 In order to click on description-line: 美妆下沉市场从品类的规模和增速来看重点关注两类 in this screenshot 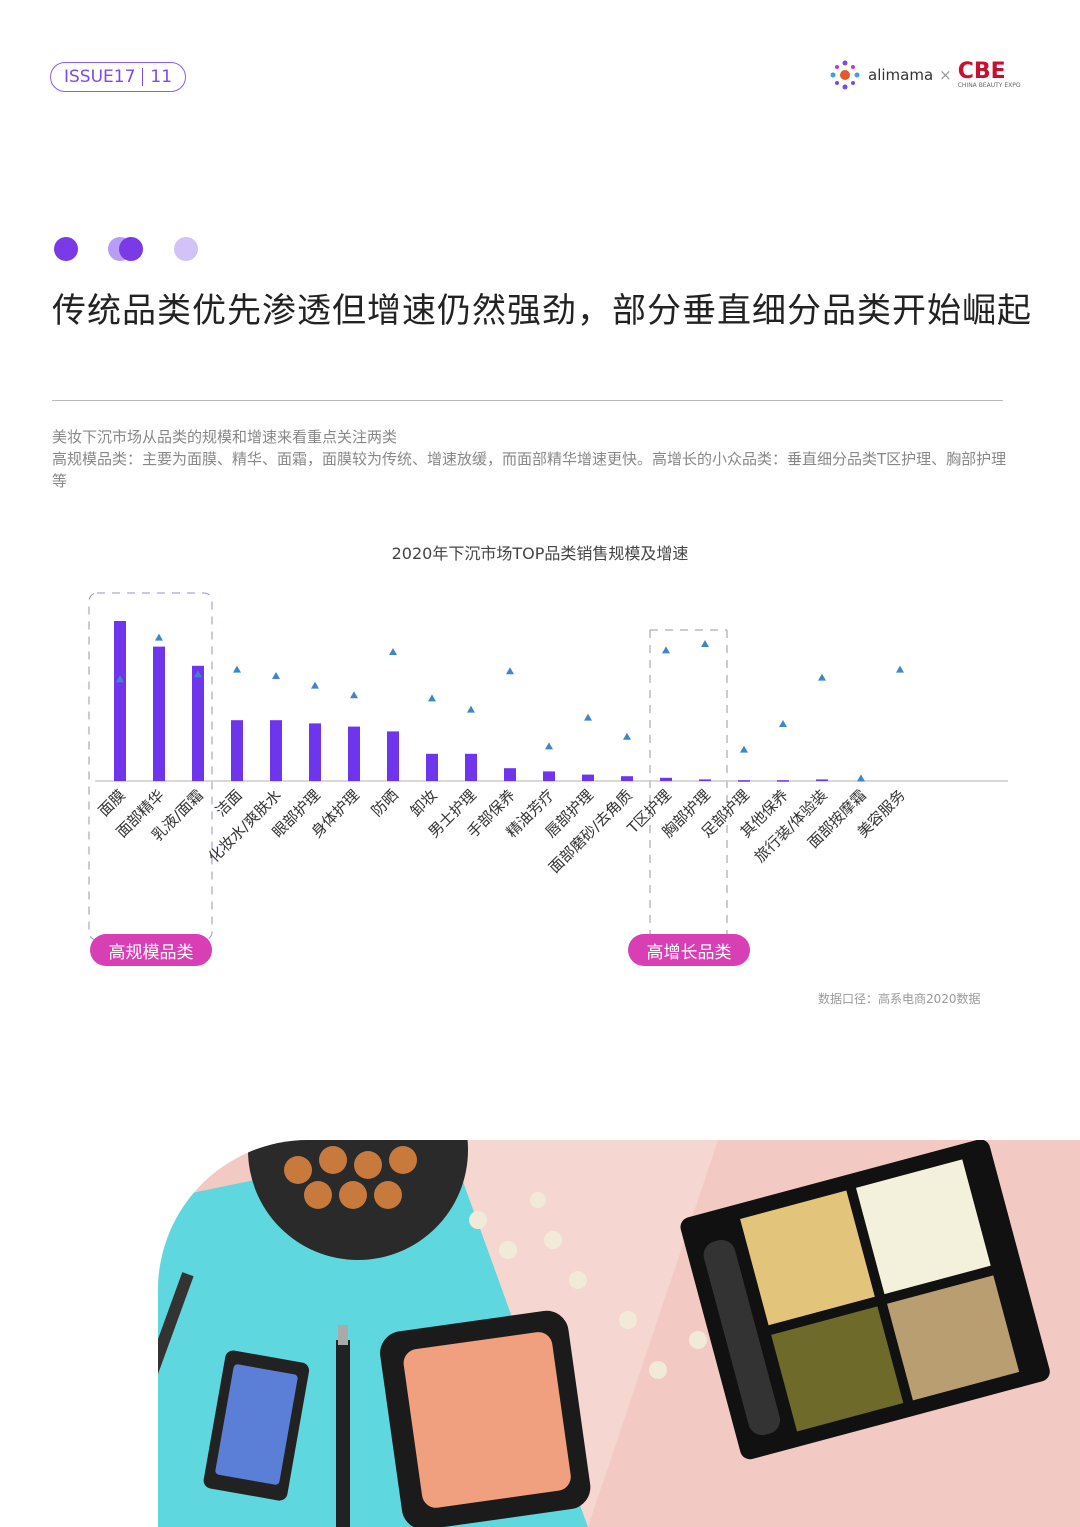, I will do `click(225, 437)`.